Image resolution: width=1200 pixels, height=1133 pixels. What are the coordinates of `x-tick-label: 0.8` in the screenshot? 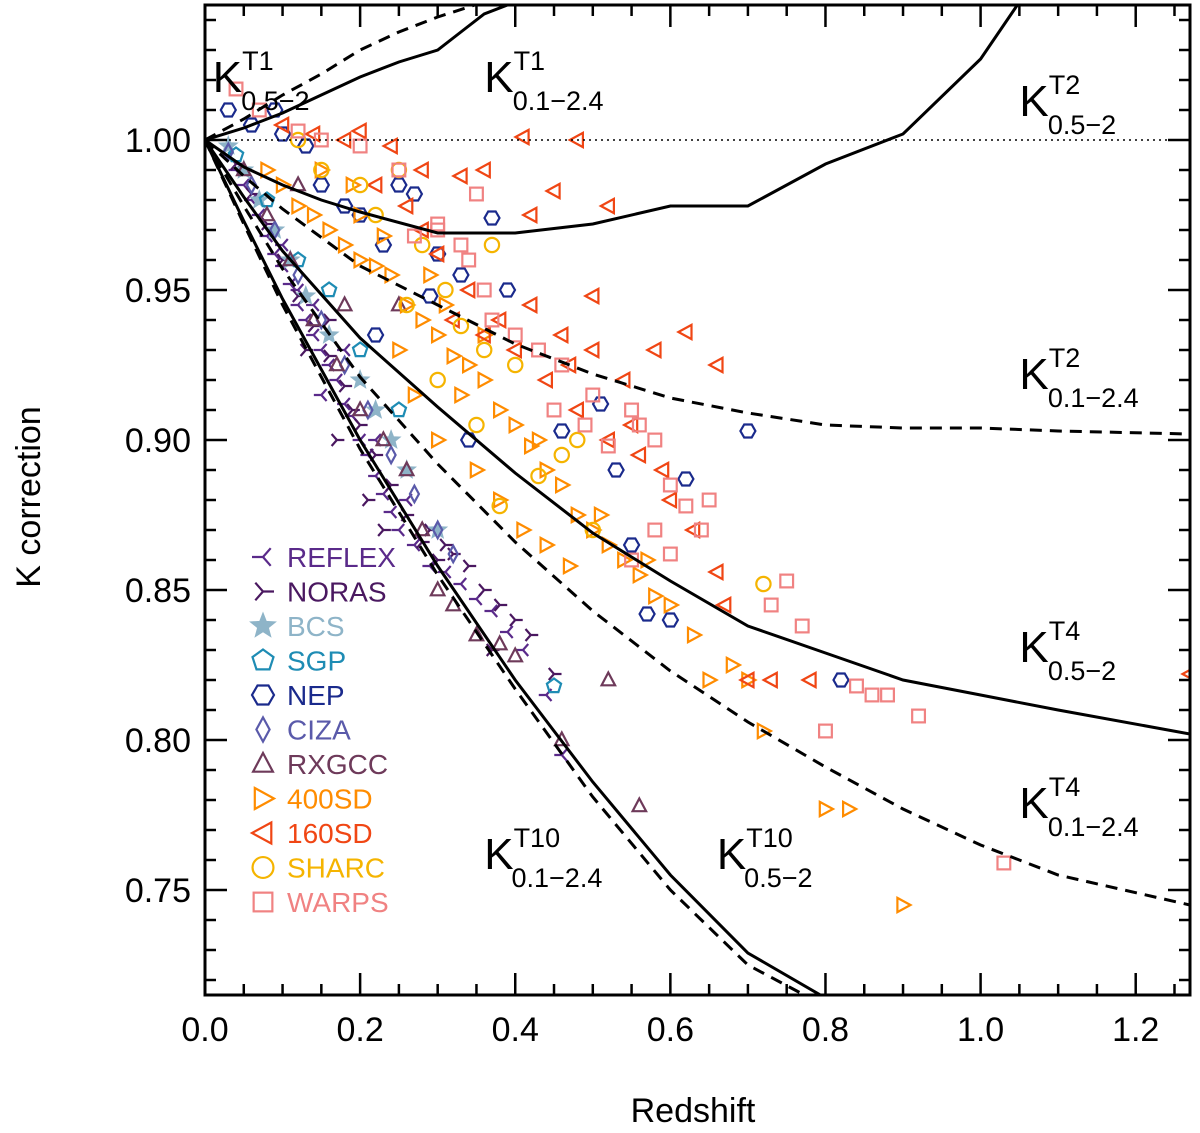 It's located at (825, 1030).